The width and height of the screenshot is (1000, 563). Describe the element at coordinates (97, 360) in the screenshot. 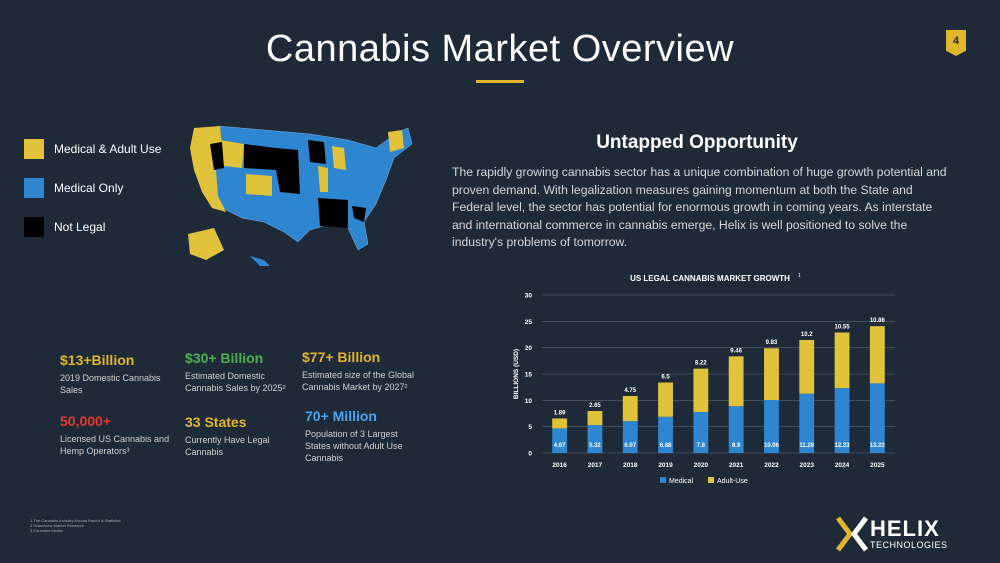

I see `stat-value: $13+Billion` at that location.